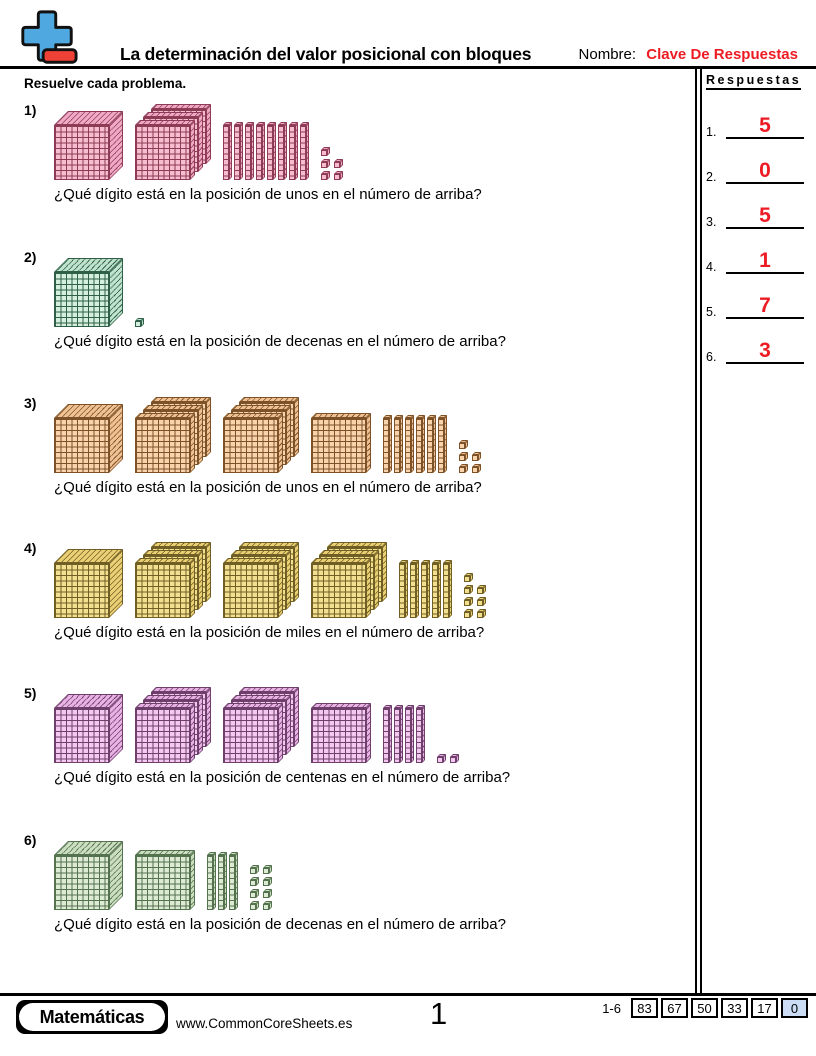 This screenshot has height=1056, width=816. I want to click on header-rule, so click(408, 67).